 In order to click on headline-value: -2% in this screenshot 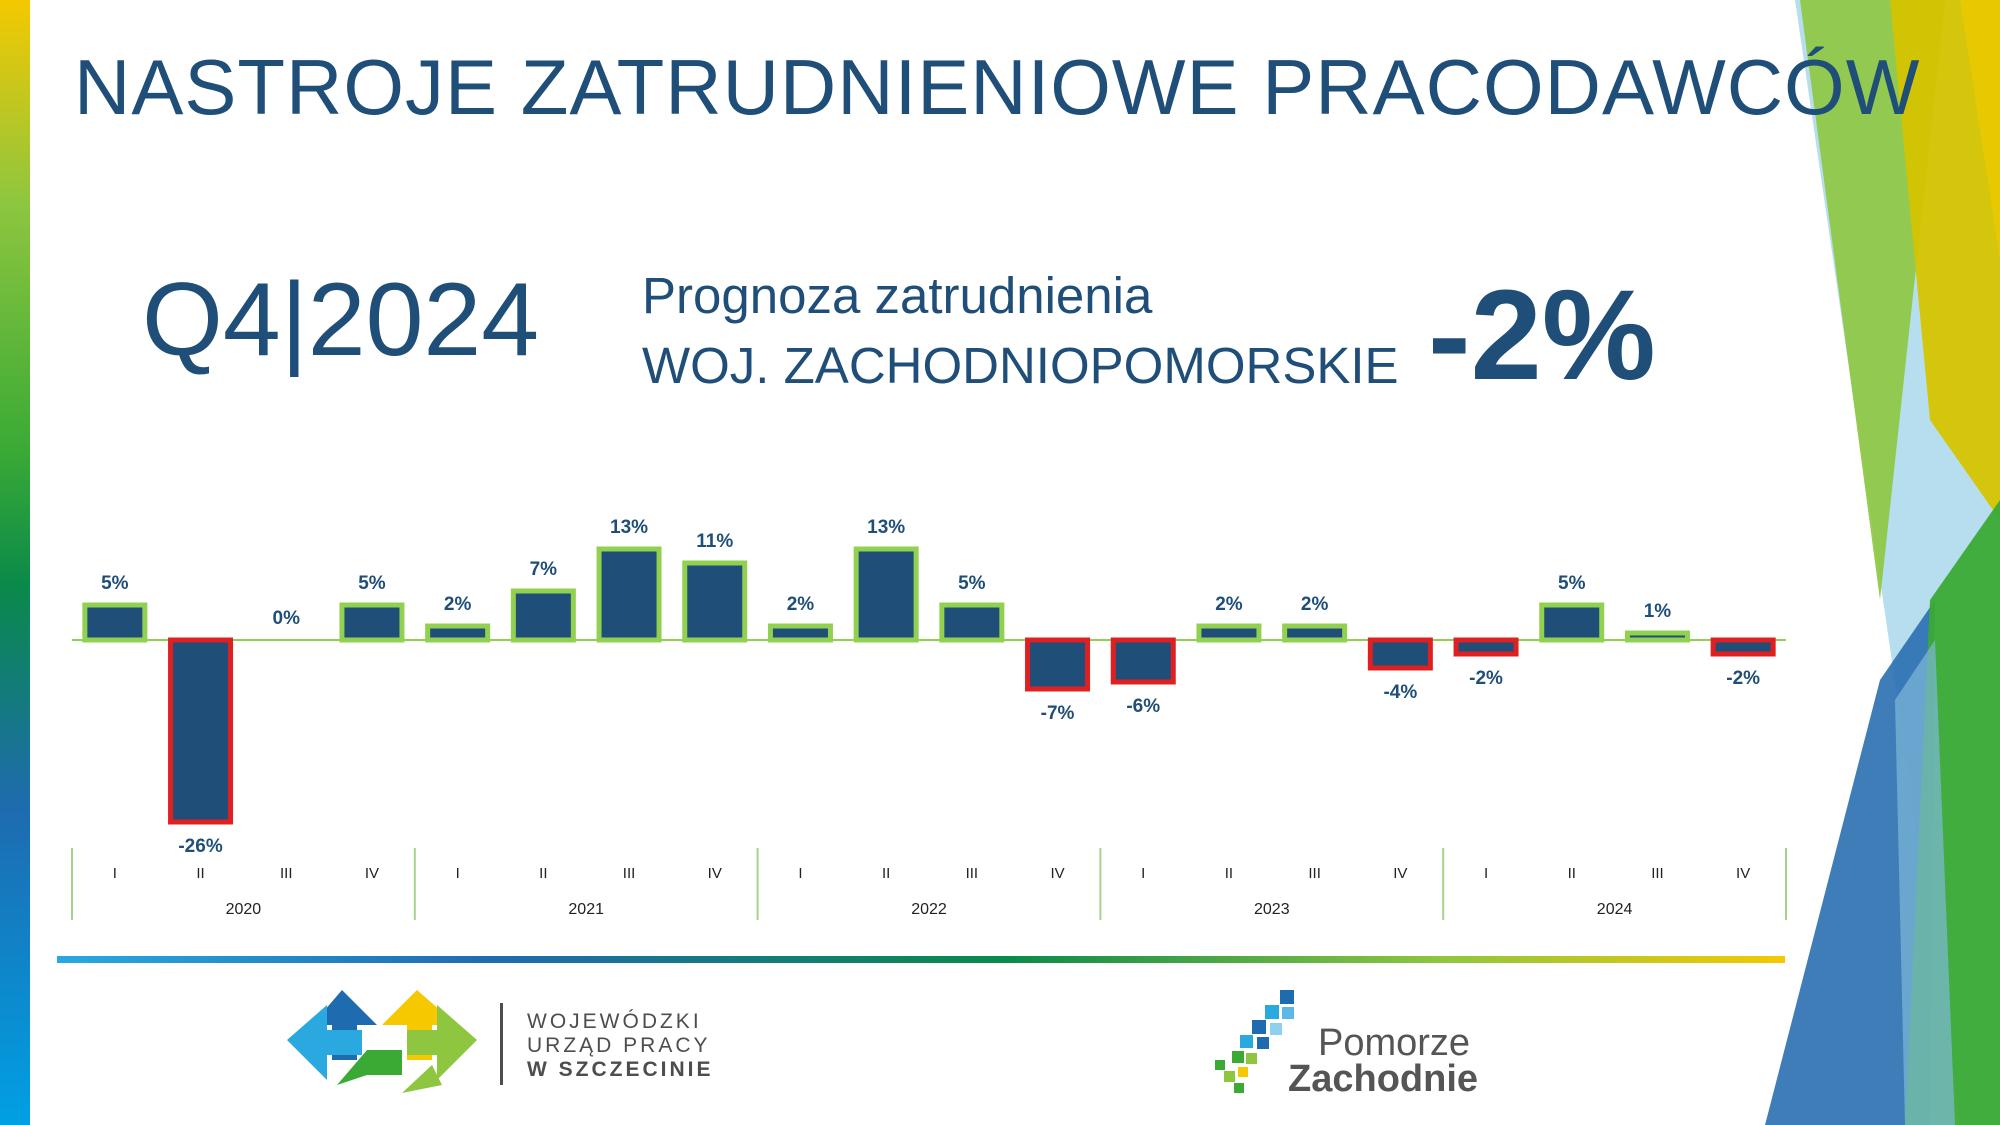, I will do `click(1542, 335)`.